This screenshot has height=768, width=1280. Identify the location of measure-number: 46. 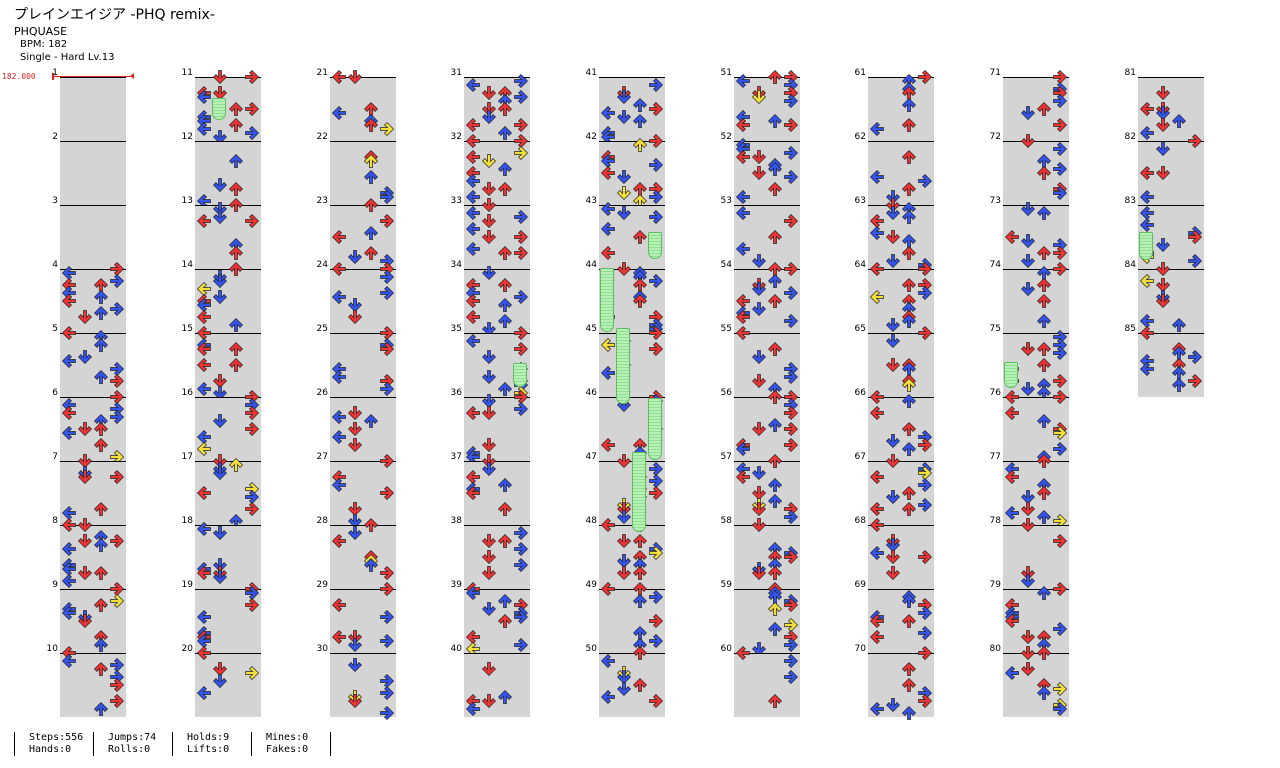
(591, 393).